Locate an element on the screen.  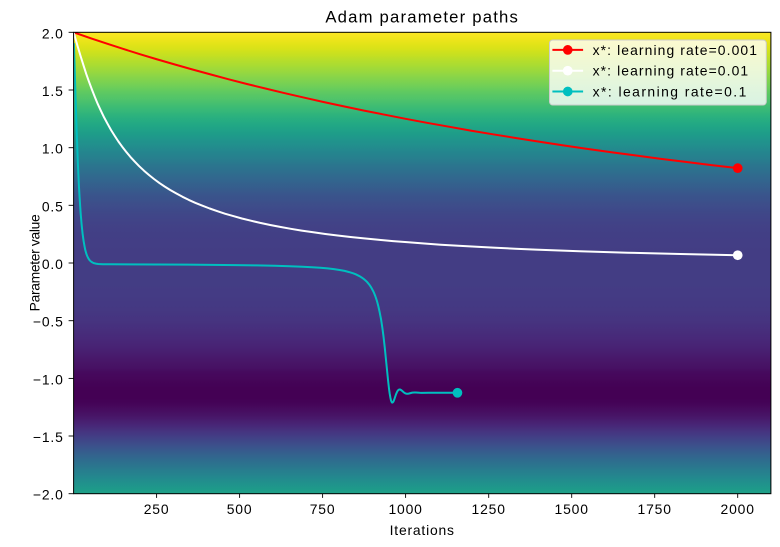
svg-text: 0.5 is located at coordinates (53, 206).